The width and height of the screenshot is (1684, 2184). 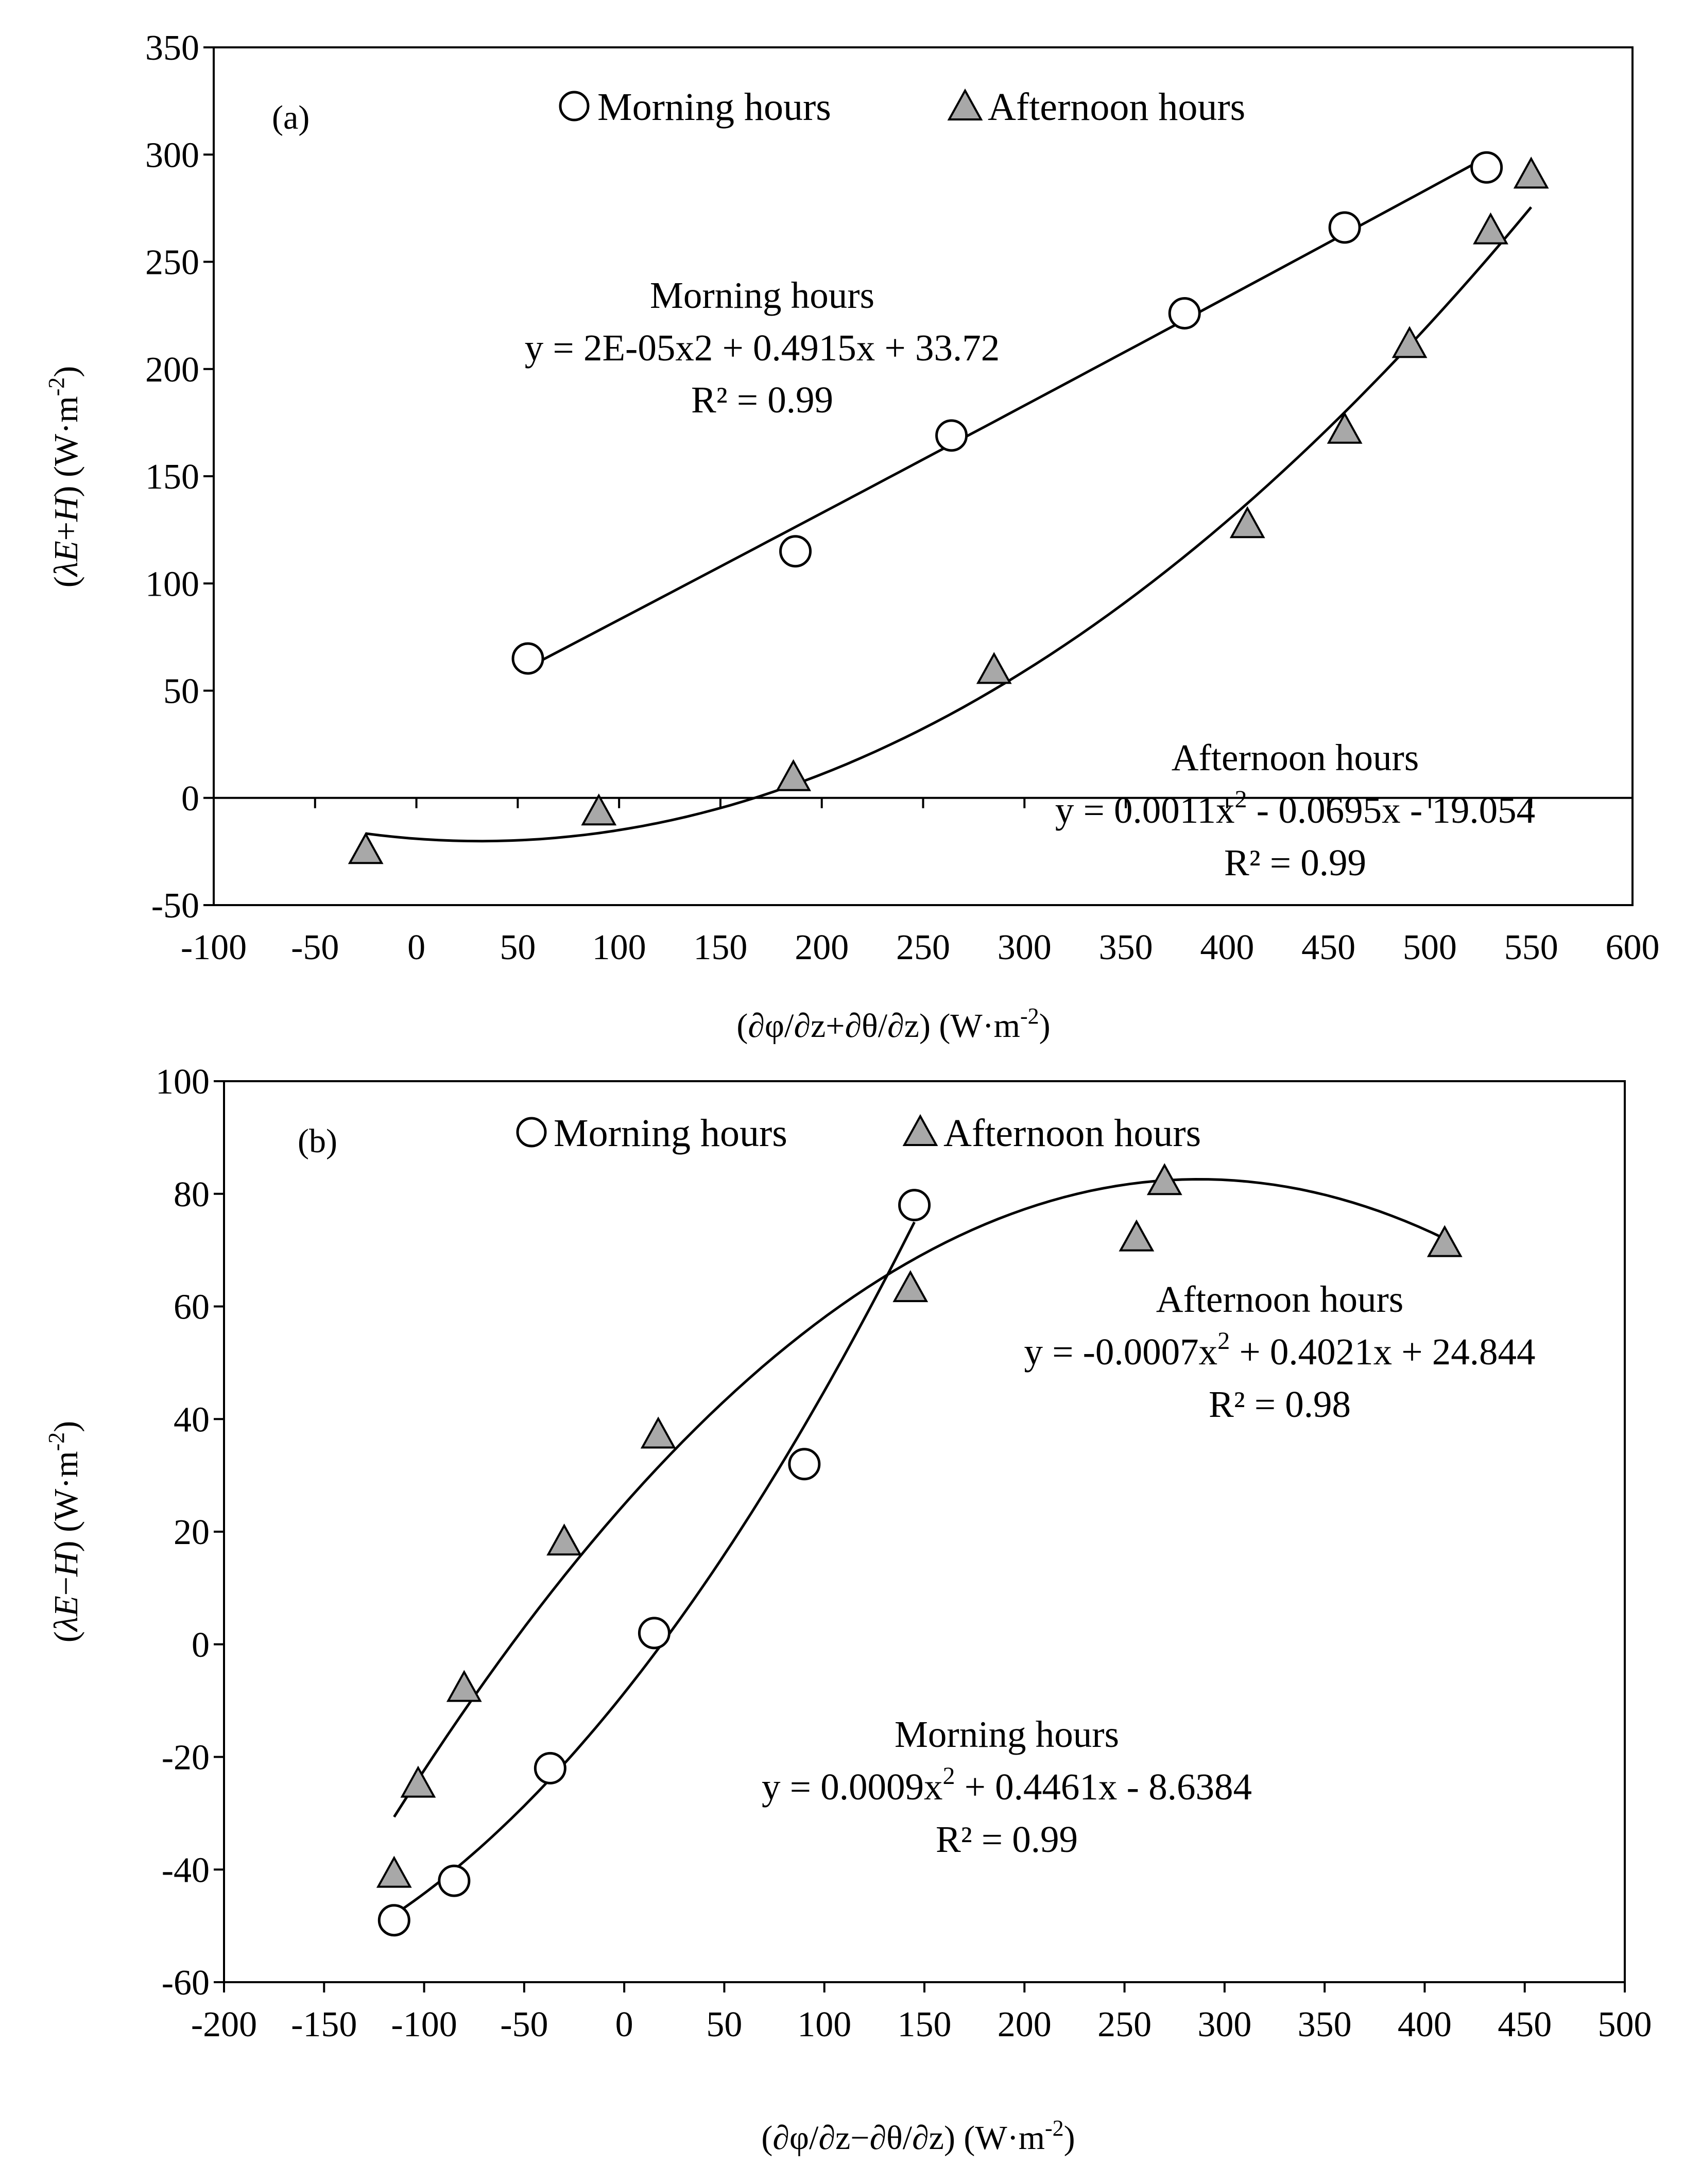 I want to click on y-axis-title-op: −, so click(x=66, y=1586).